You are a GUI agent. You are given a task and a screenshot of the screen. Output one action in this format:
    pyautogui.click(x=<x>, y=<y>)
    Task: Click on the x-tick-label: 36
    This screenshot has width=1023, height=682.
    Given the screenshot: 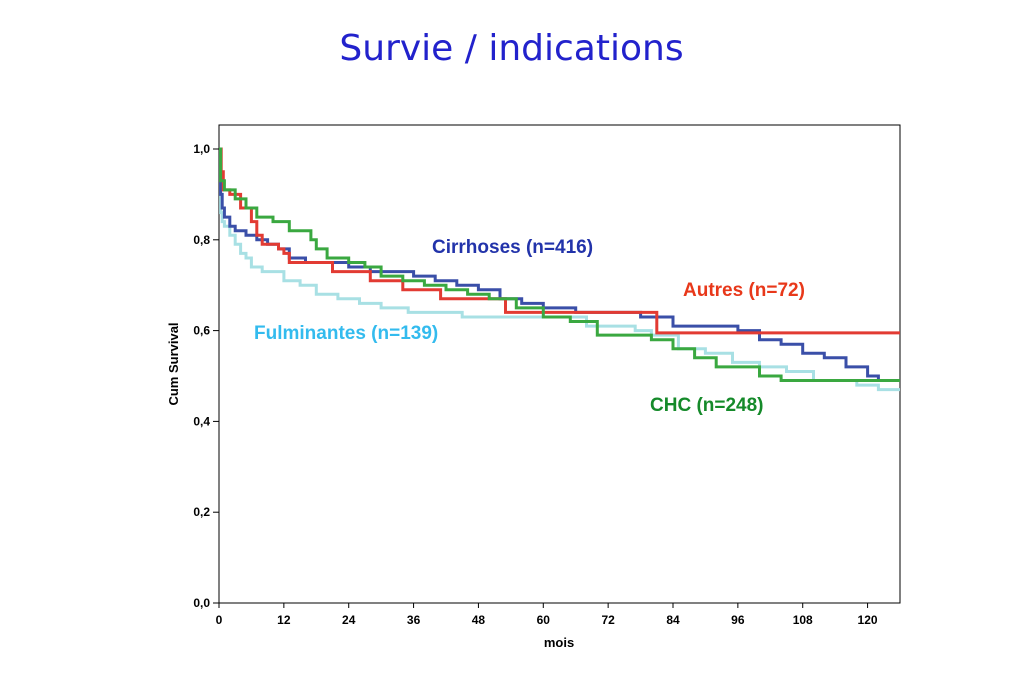 What is the action you would take?
    pyautogui.click(x=414, y=620)
    